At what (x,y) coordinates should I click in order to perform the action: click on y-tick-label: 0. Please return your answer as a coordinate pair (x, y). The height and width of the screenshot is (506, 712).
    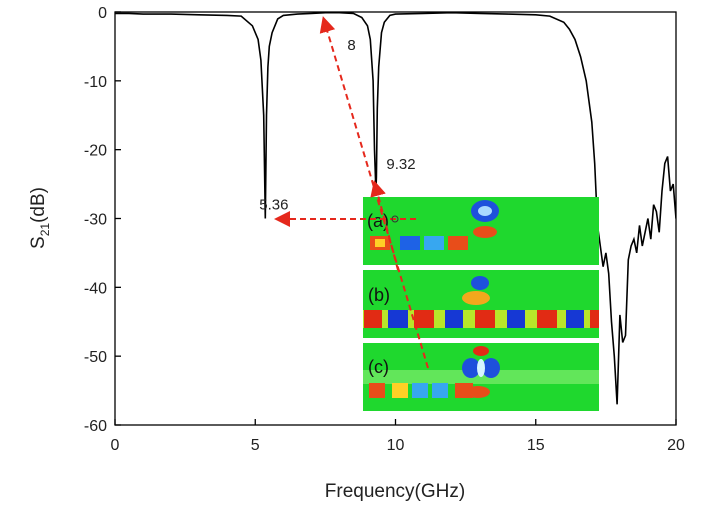
    Looking at the image, I should click on (102, 13).